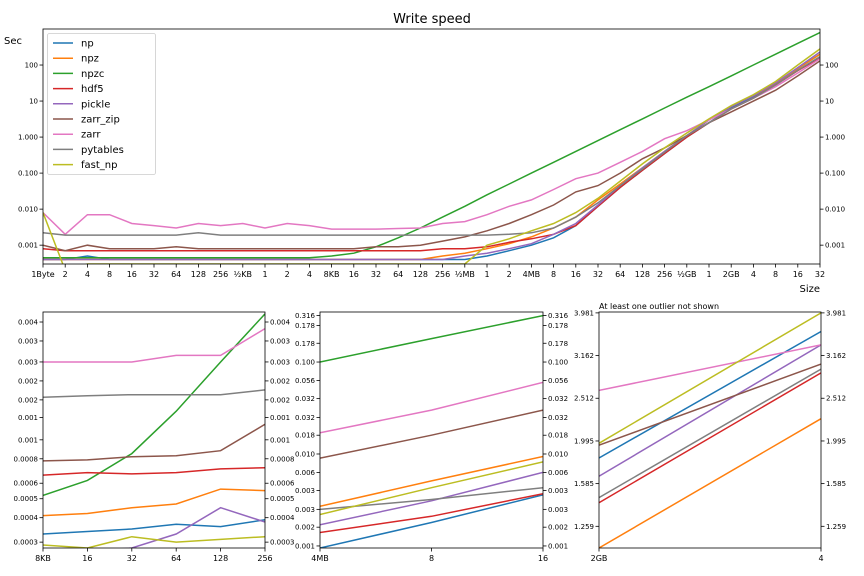 This screenshot has width=864, height=576. I want to click on x-tick-label: 256, so click(442, 274).